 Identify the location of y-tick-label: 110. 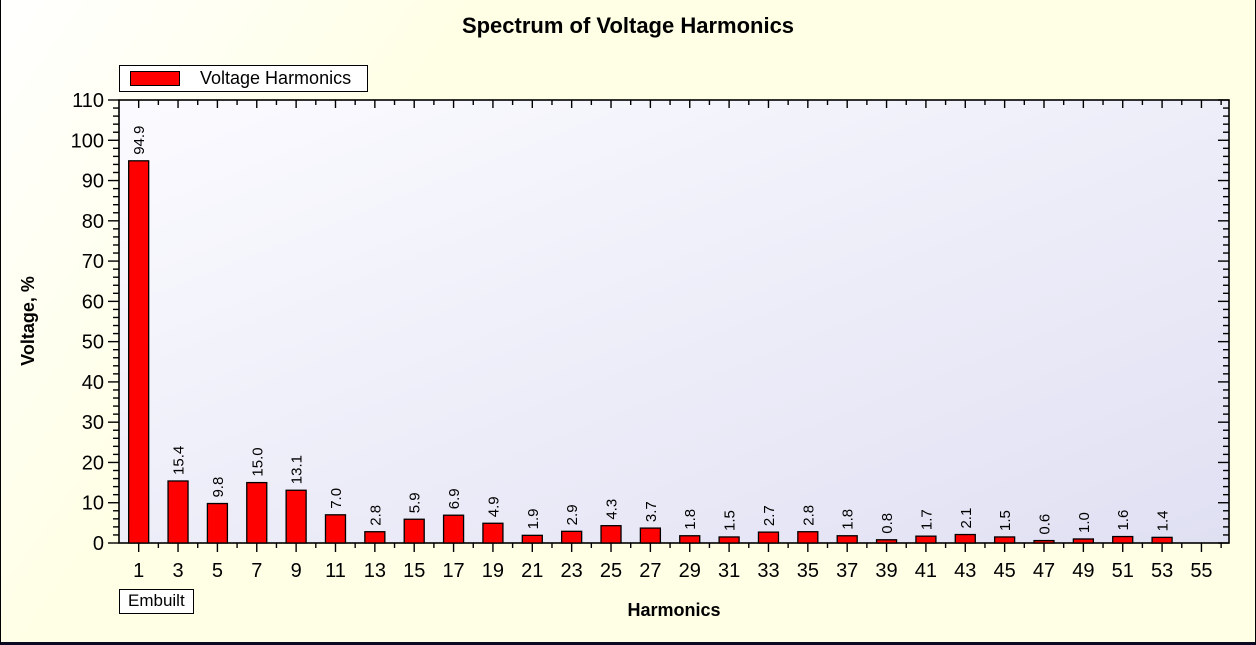
(88, 101).